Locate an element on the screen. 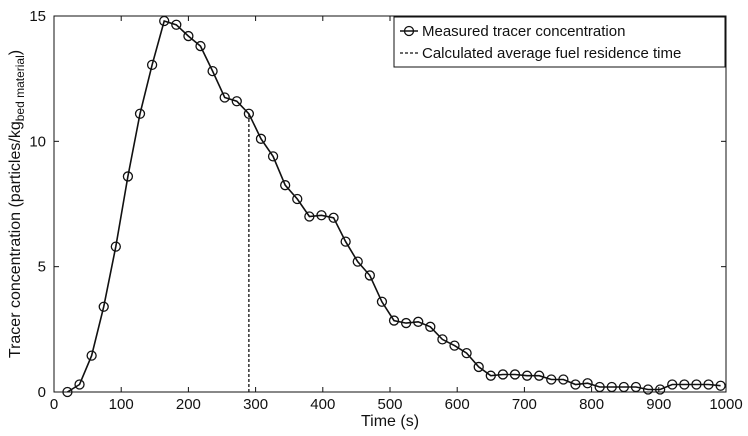  x-tick-label: 700 is located at coordinates (524, 404).